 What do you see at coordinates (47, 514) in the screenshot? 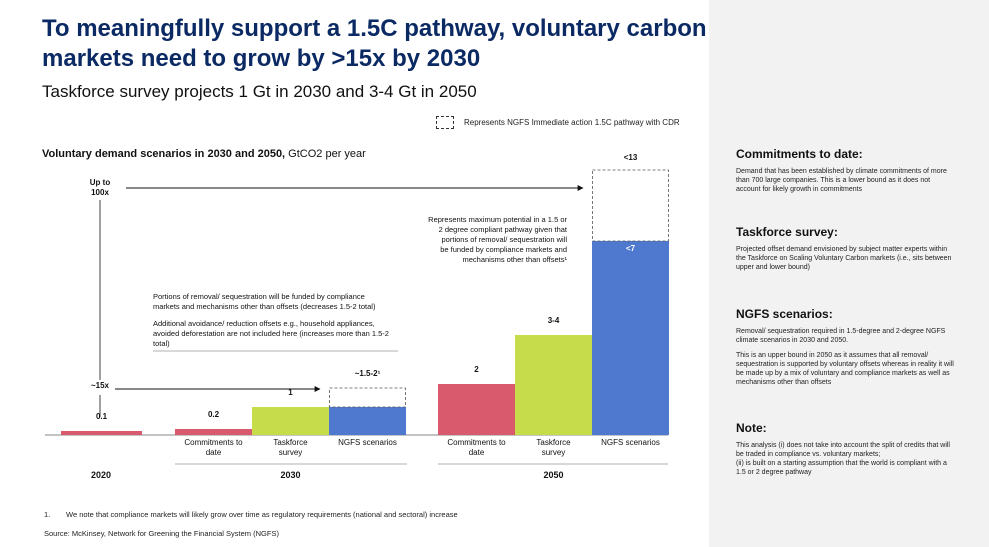
I see `footnote-number: 1.` at bounding box center [47, 514].